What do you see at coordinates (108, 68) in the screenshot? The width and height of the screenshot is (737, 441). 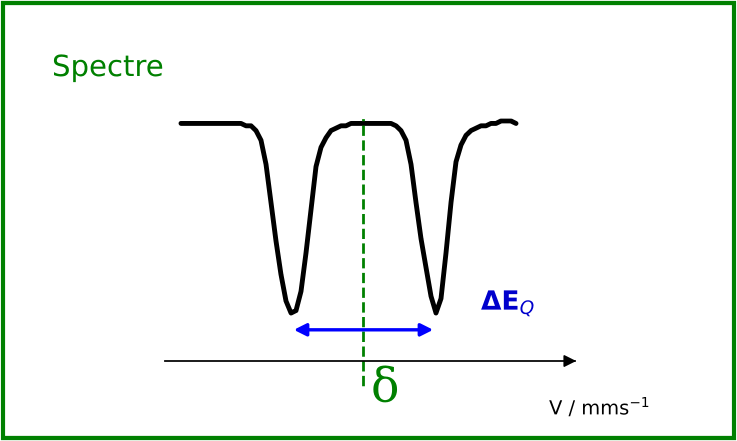 I see `chart-title: Spectre` at bounding box center [108, 68].